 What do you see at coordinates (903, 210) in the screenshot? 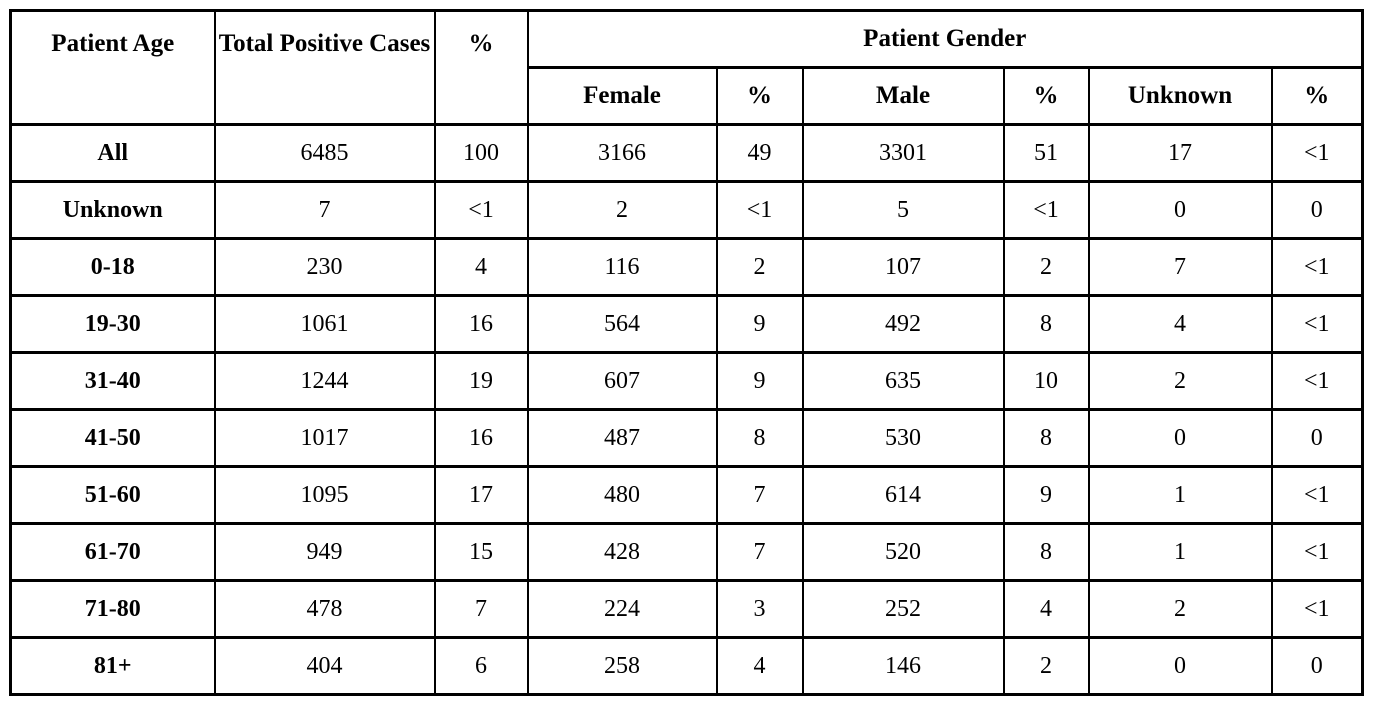
I see `table-cell: 5` at bounding box center [903, 210].